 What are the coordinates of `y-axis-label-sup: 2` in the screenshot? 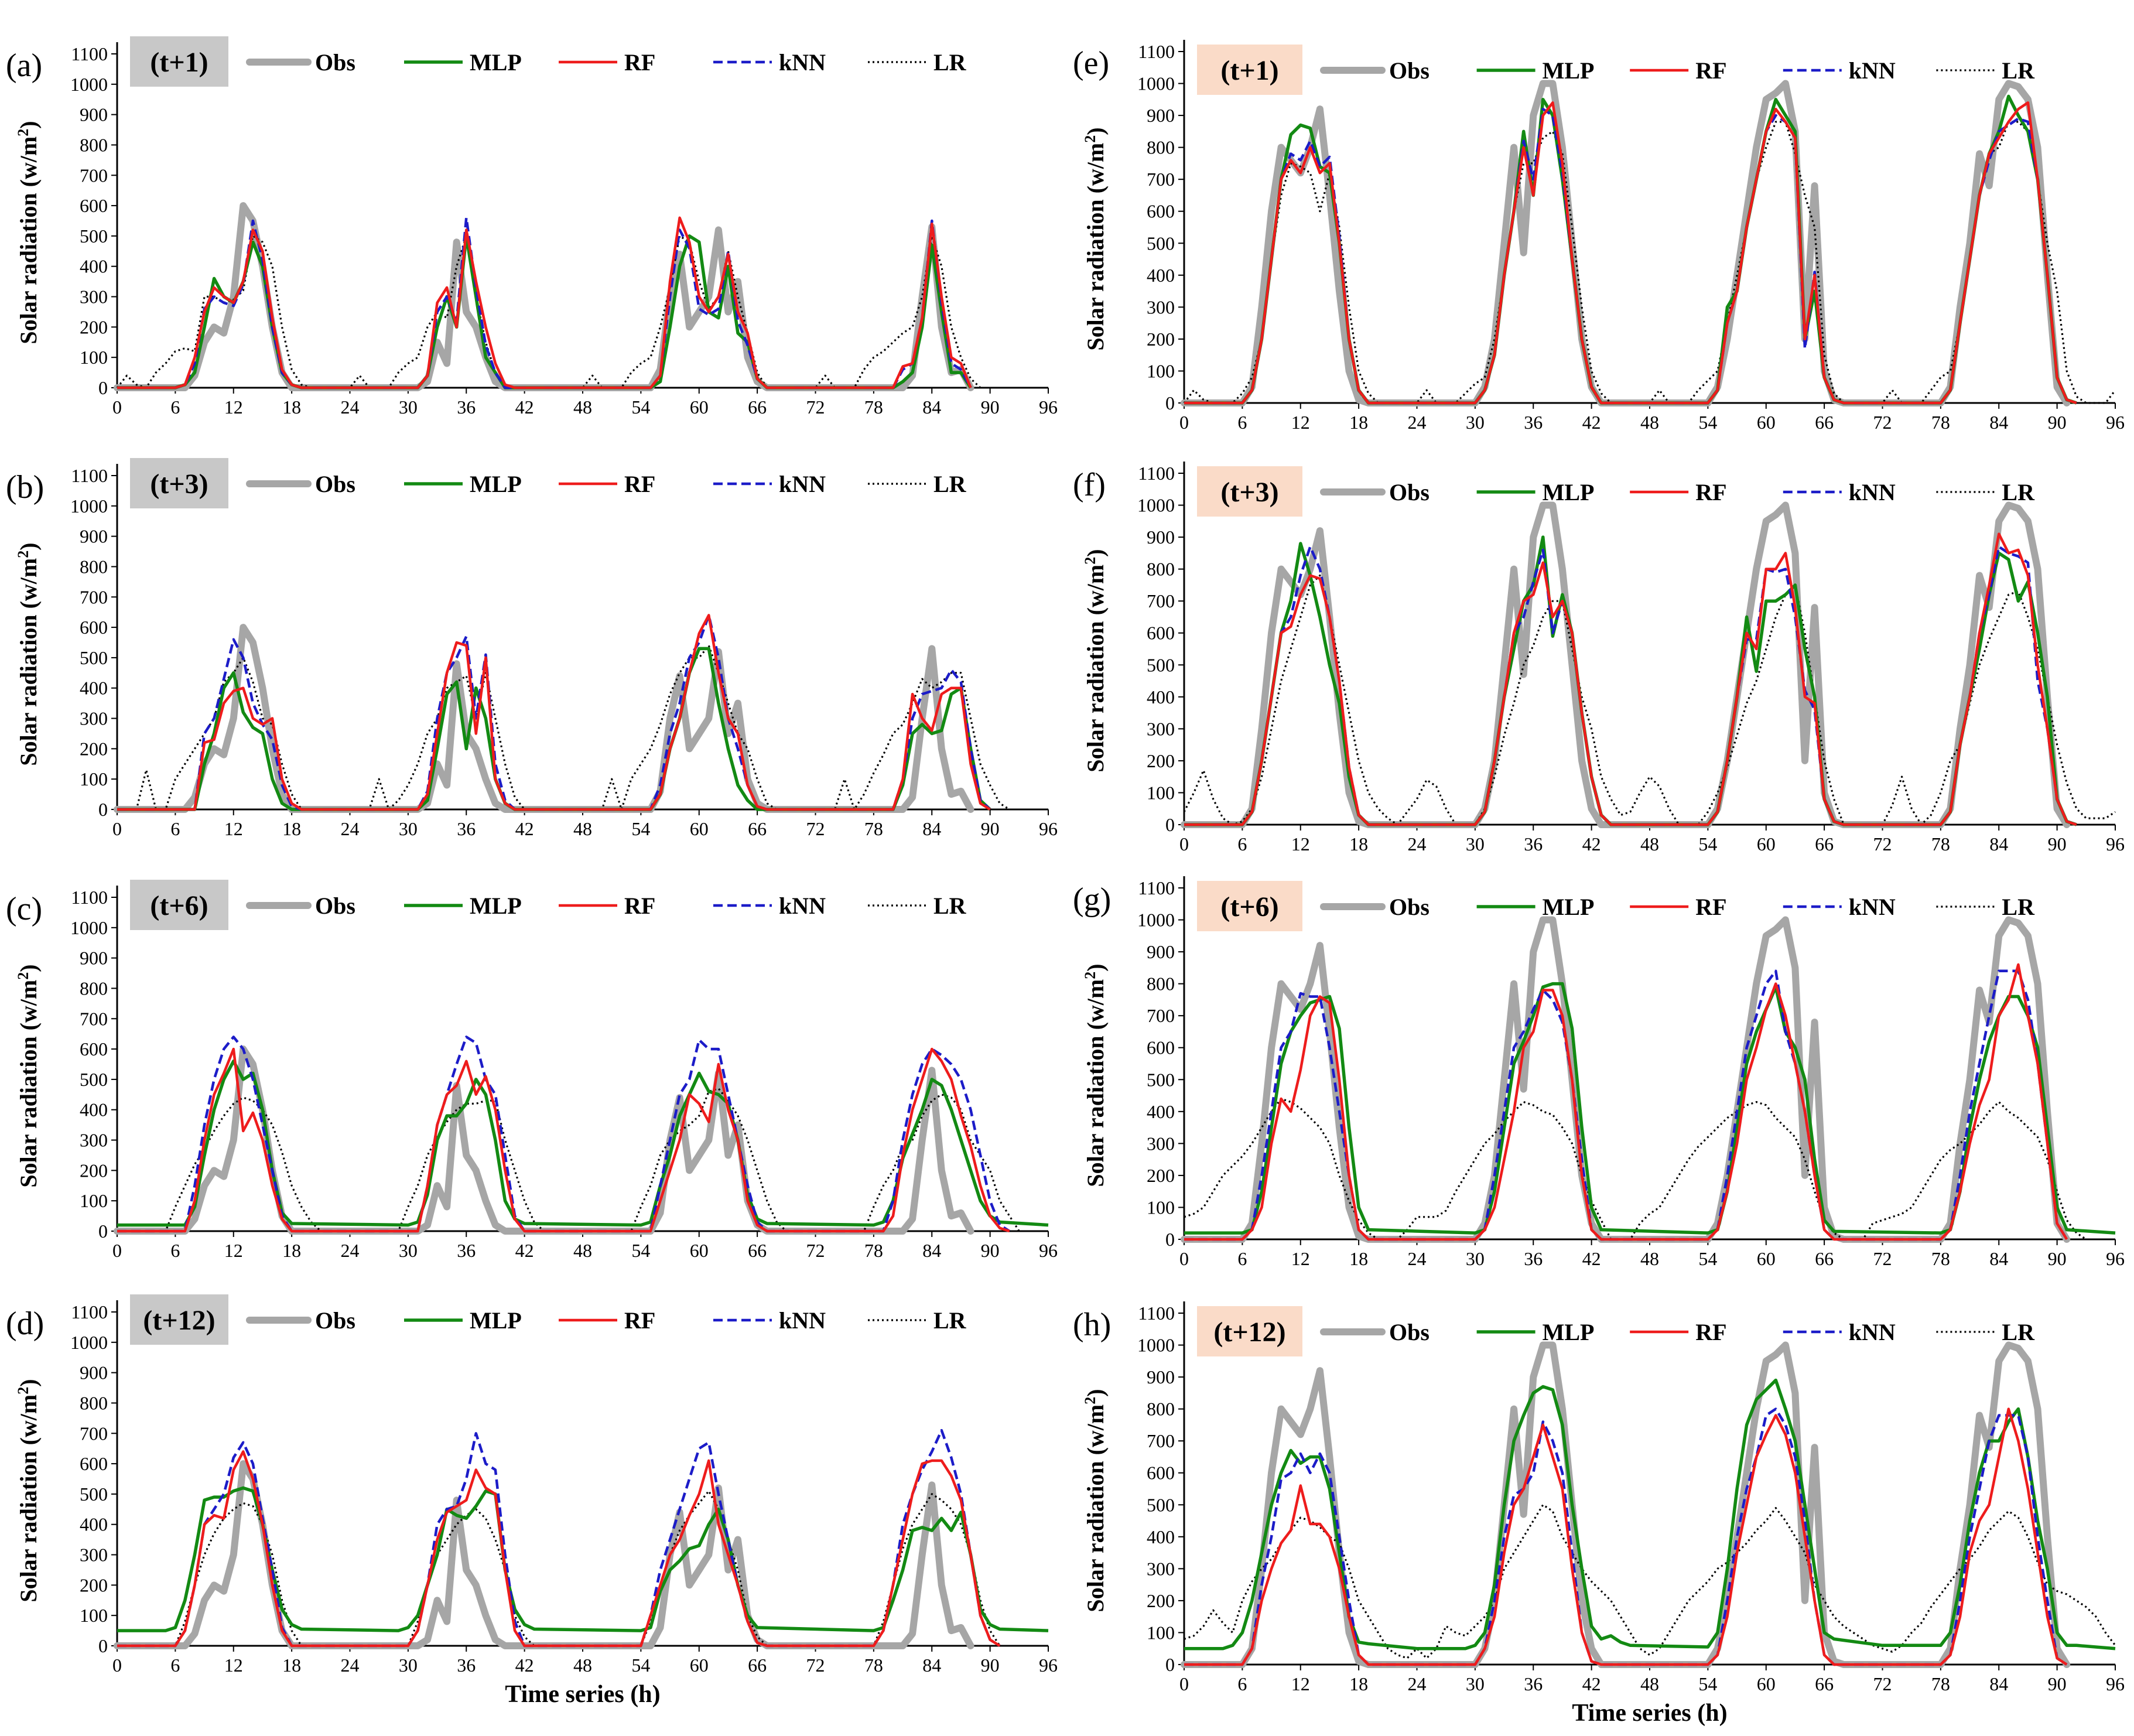 It's located at (1090, 975).